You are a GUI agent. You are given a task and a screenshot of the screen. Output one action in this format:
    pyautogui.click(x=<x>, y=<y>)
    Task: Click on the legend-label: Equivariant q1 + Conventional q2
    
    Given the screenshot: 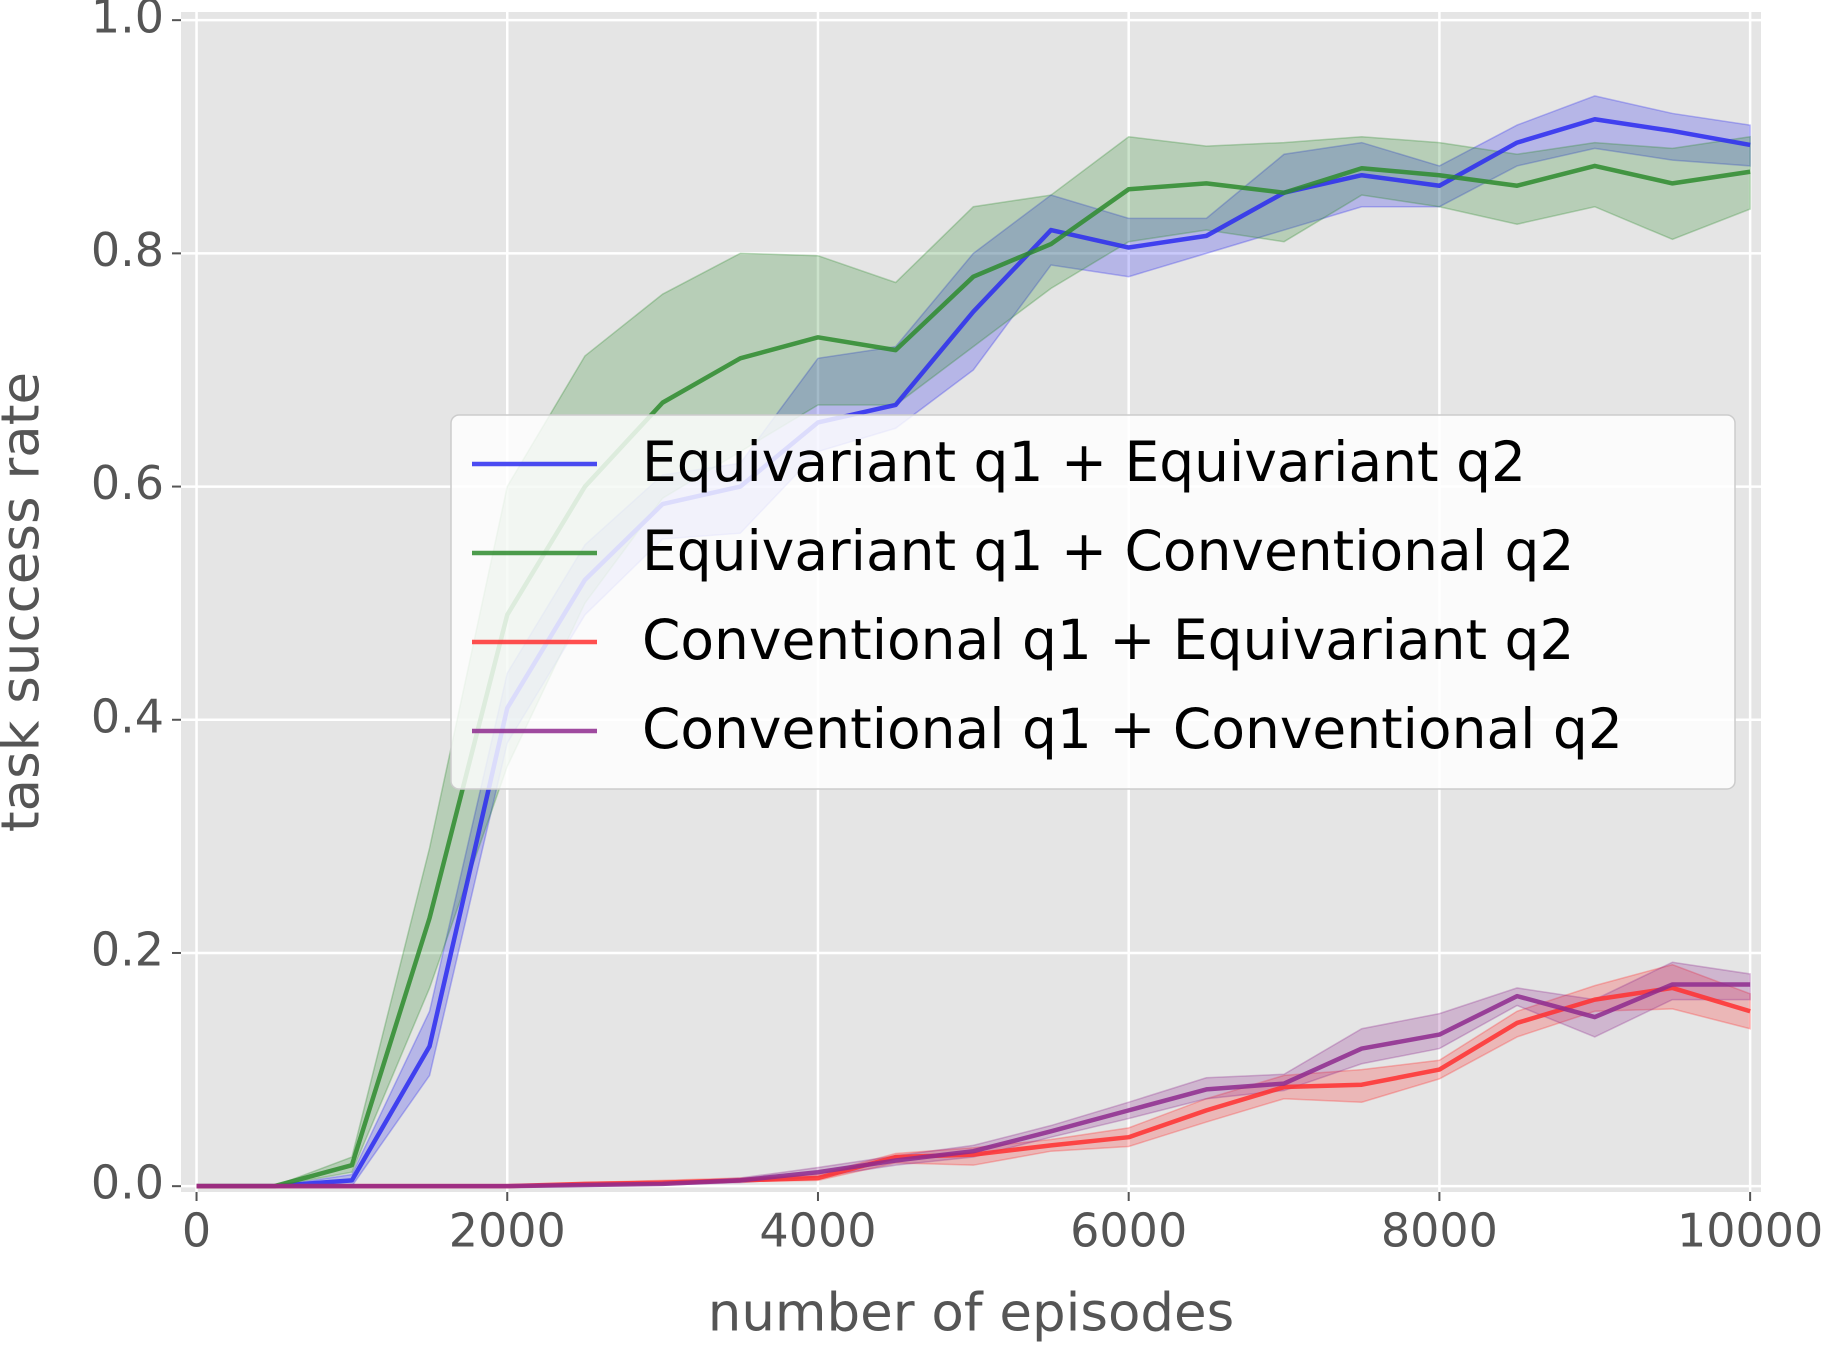 What is the action you would take?
    pyautogui.click(x=1108, y=551)
    